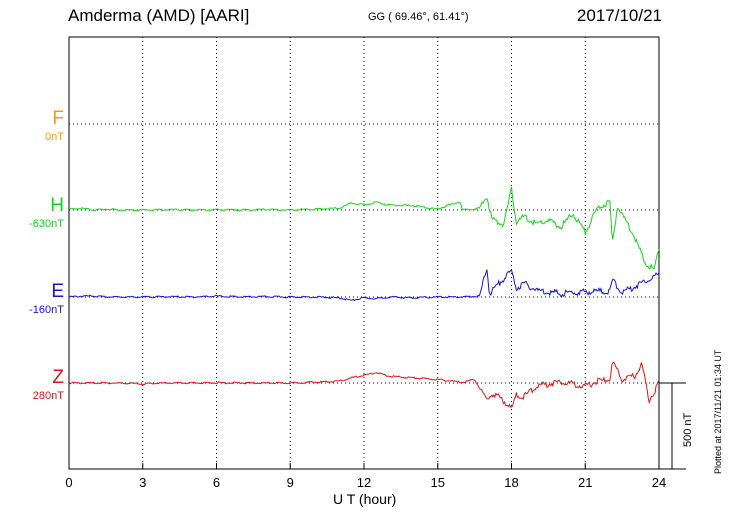 The height and width of the screenshot is (520, 730). What do you see at coordinates (46, 310) in the screenshot?
I see `component-e-offset: -160nT` at bounding box center [46, 310].